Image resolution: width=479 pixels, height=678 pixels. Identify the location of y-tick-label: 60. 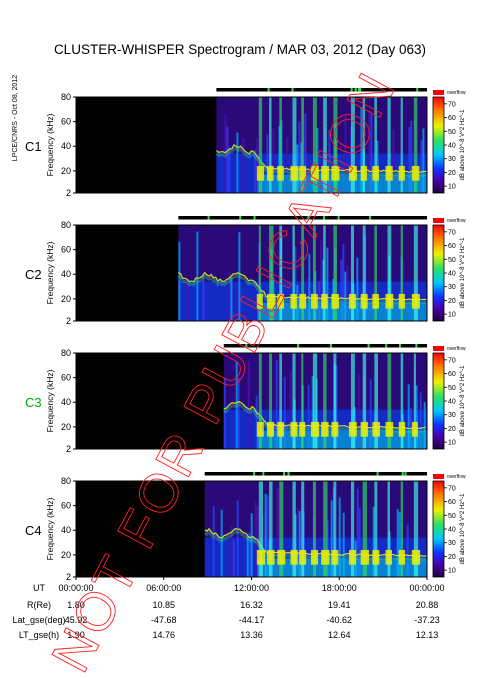
(66, 506).